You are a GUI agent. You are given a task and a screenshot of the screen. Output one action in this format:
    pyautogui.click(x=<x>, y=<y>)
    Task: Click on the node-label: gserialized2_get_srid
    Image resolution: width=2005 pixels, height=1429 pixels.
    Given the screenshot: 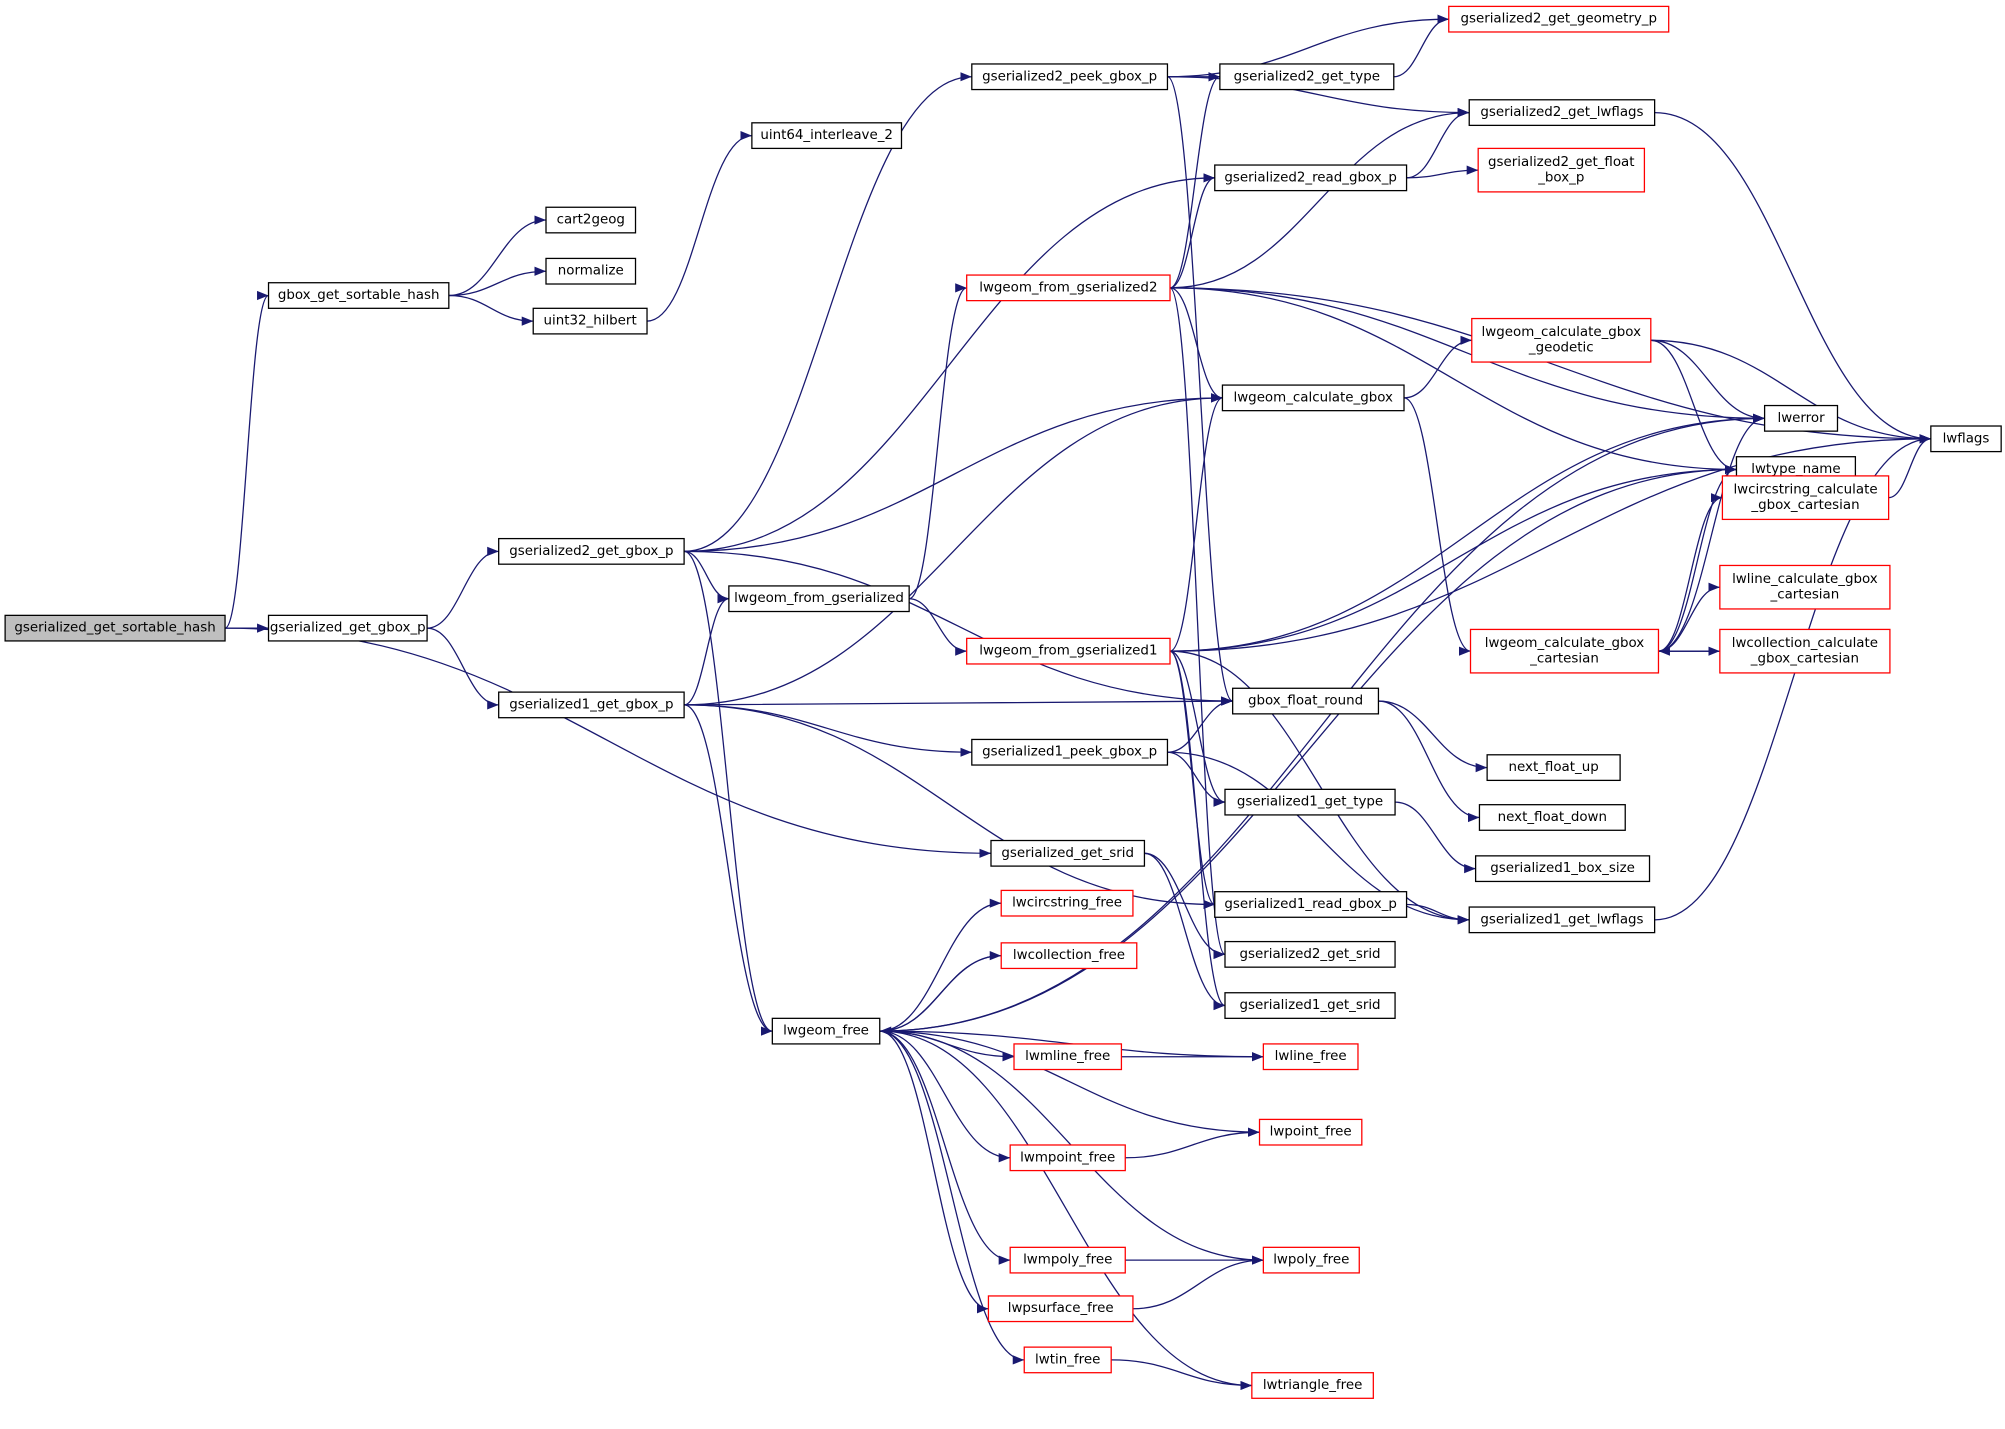 What is the action you would take?
    pyautogui.click(x=1309, y=954)
    